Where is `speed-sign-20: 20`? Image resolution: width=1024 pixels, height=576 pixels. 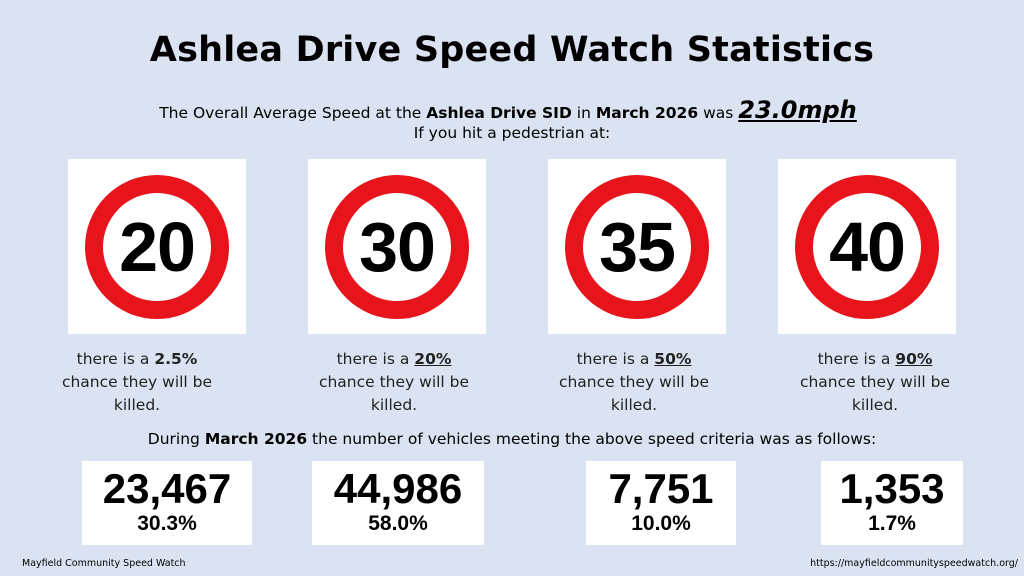
speed-sign-20: 20 is located at coordinates (157, 246).